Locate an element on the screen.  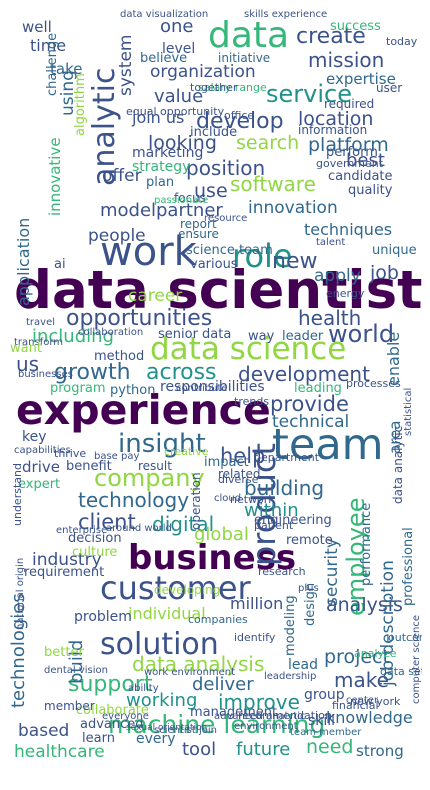
cloud-word: learn is located at coordinates (98, 738).